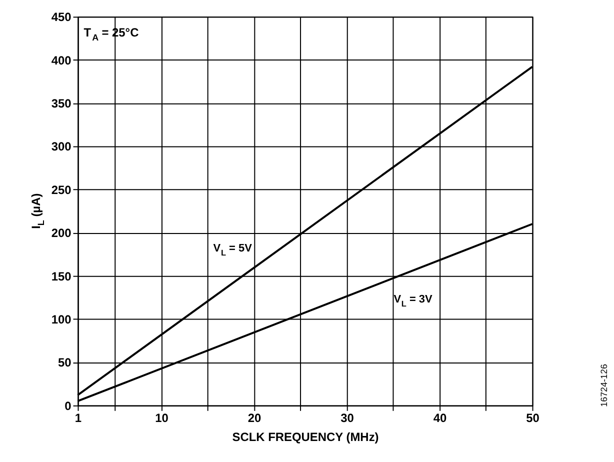 This screenshot has height=462, width=614. Describe the element at coordinates (347, 417) in the screenshot. I see `x-tick-label: 30` at that location.